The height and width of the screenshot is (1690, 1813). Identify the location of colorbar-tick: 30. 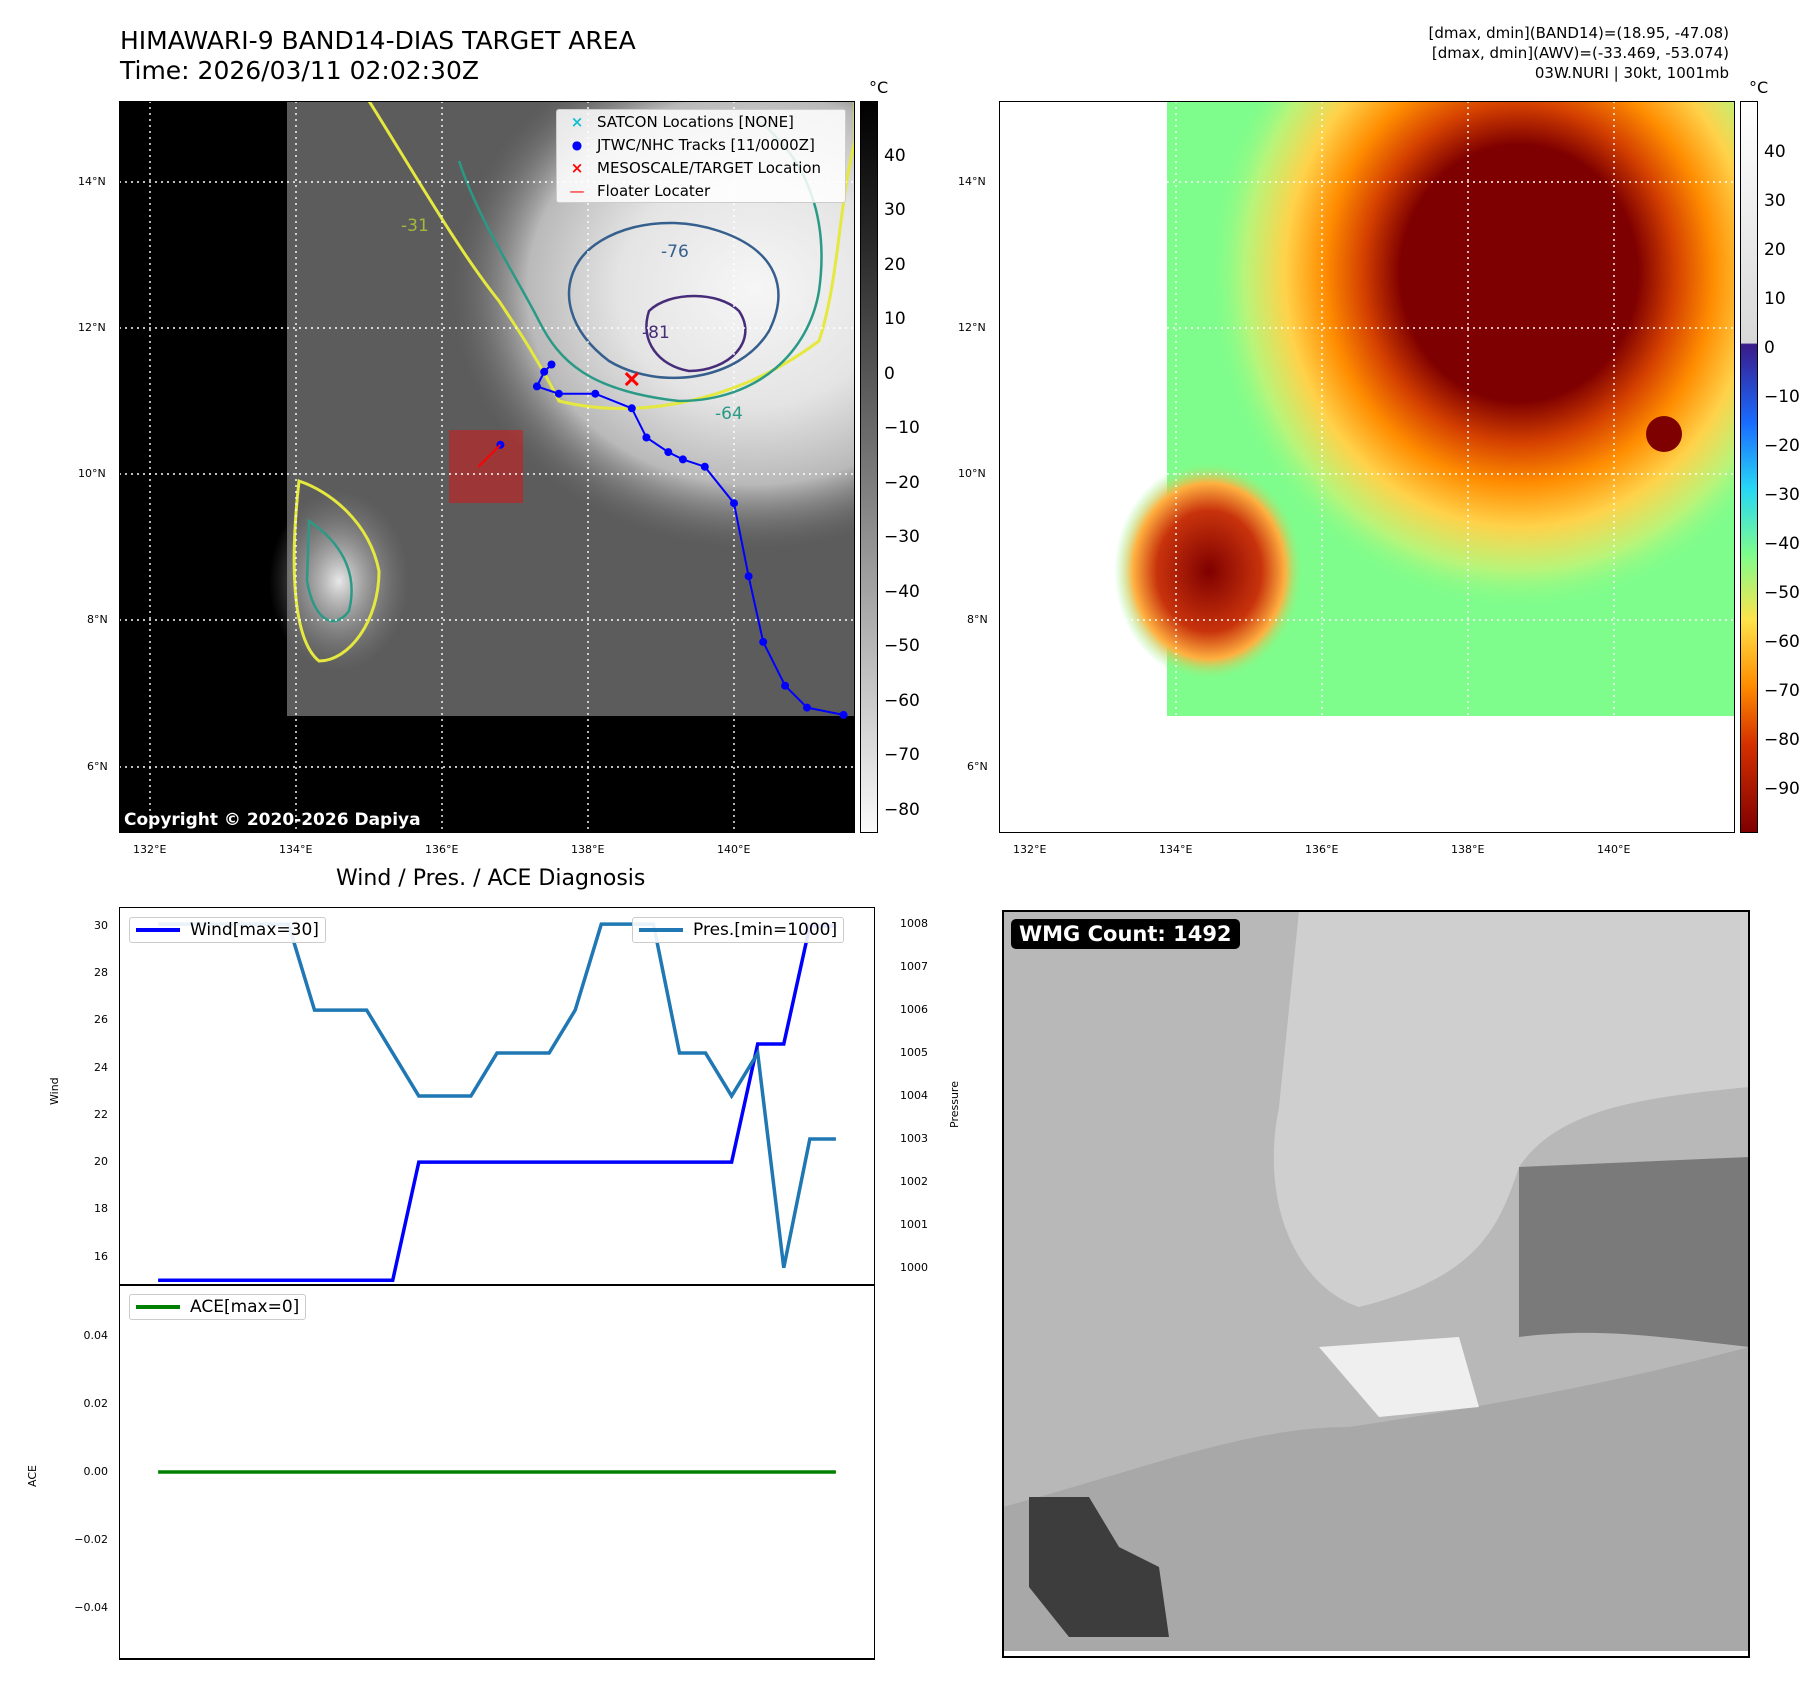
(895, 210).